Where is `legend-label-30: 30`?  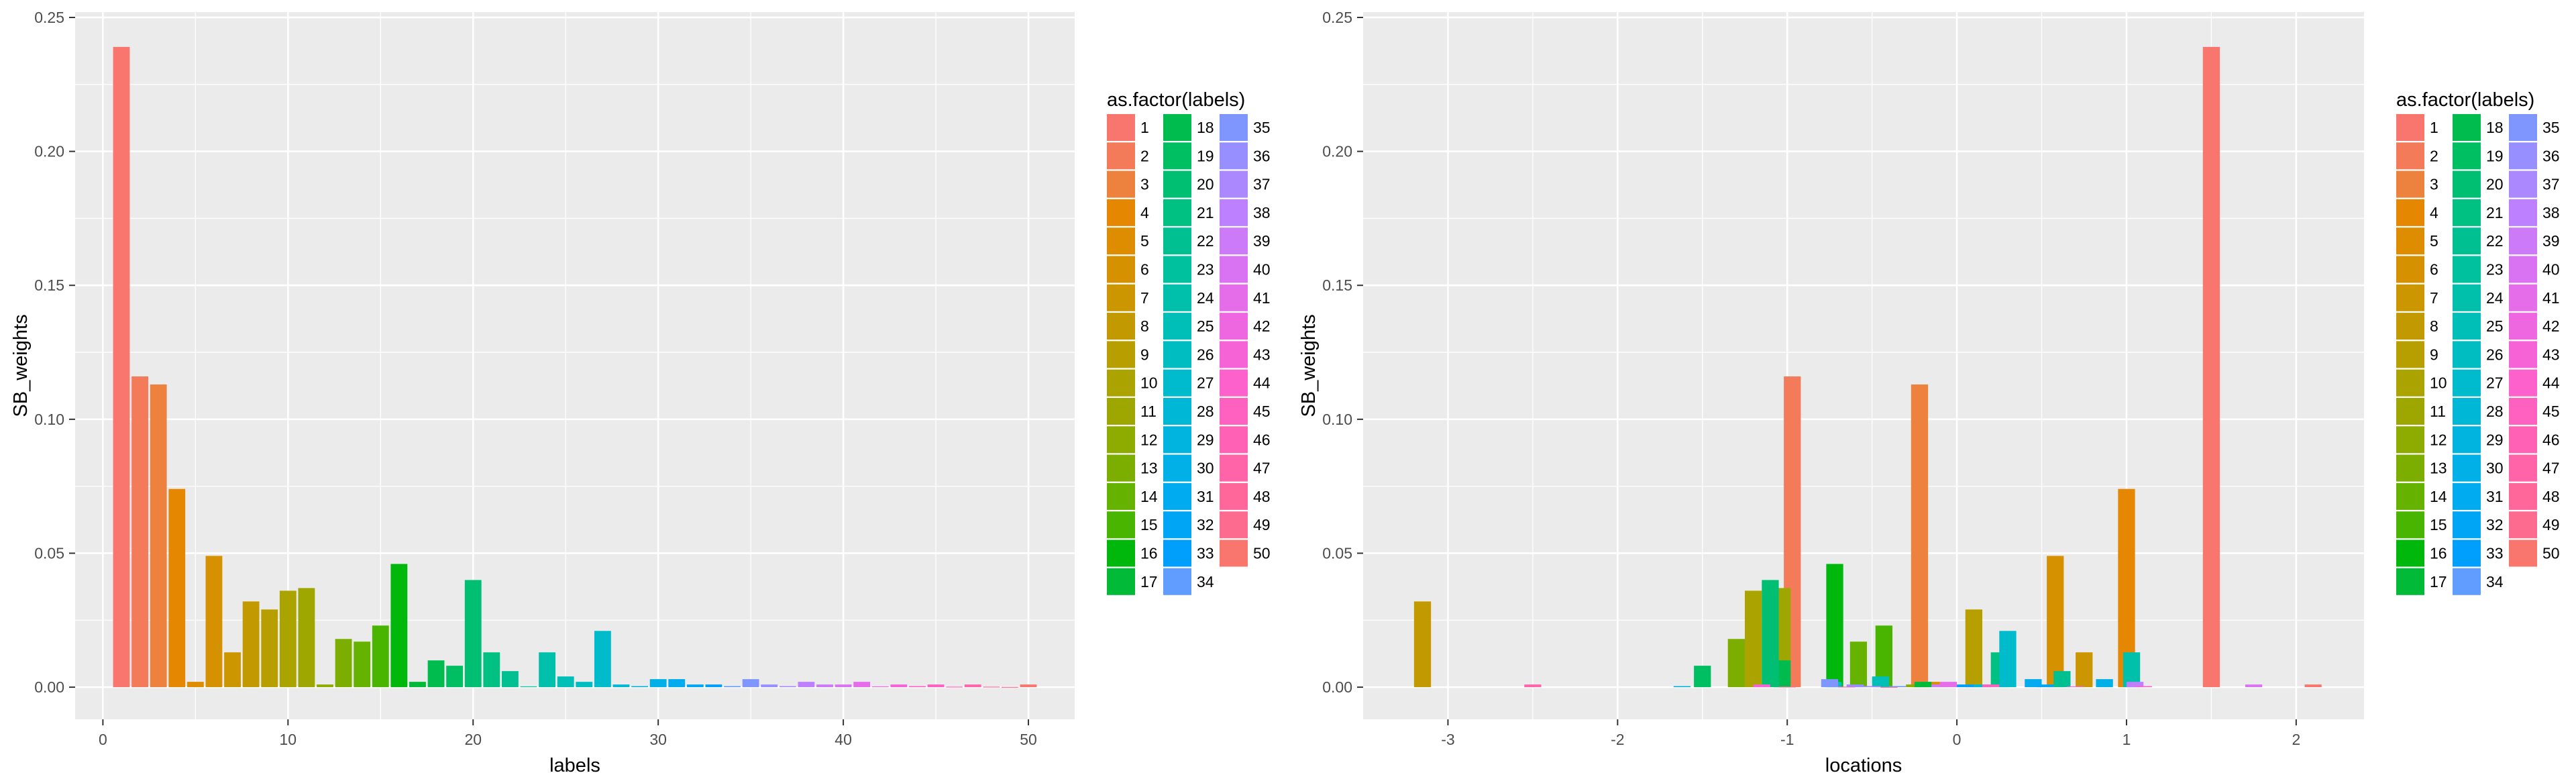
legend-label-30: 30 is located at coordinates (2495, 468).